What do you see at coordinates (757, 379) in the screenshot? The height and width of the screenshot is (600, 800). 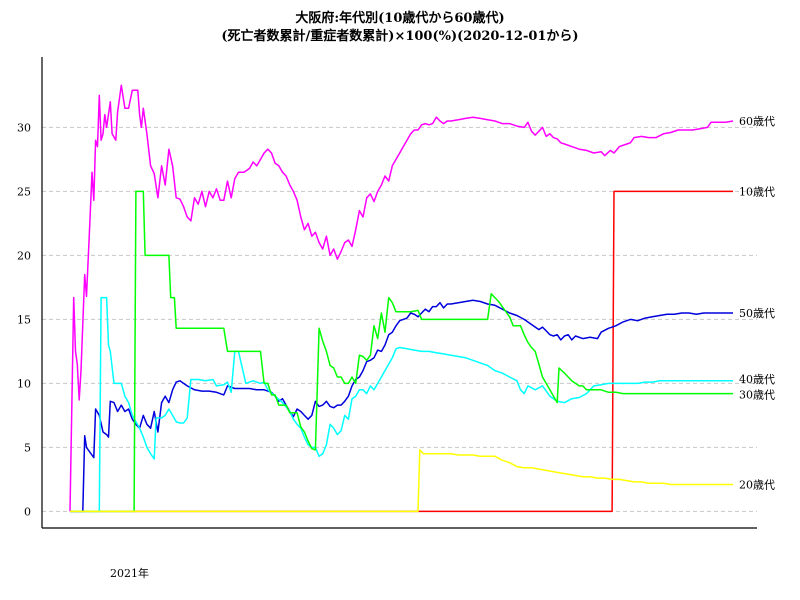 I see `series-label-4: 40歳代` at bounding box center [757, 379].